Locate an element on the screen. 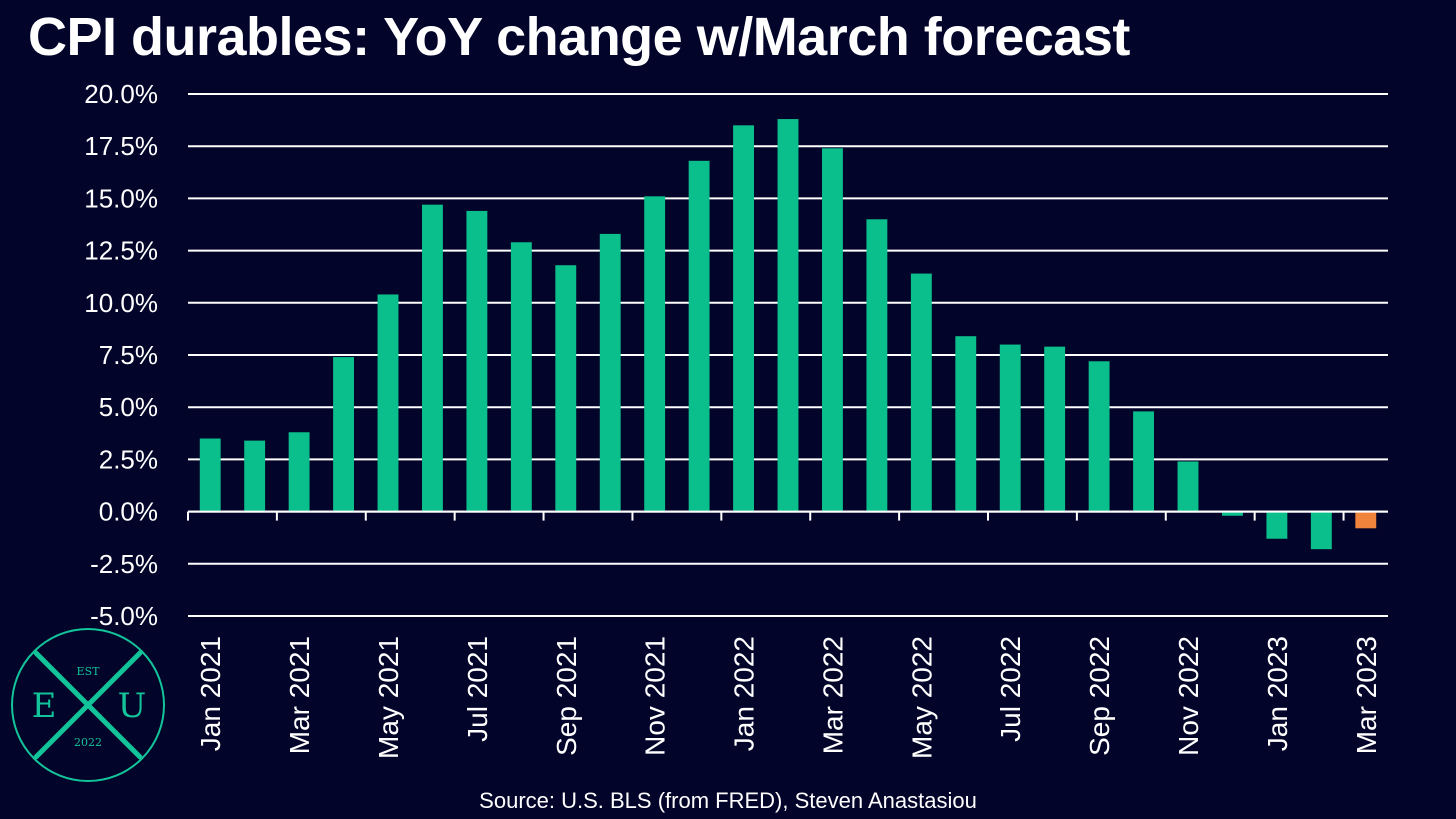 Image resolution: width=1456 pixels, height=819 pixels. exu-logo: EST E X U 2022 is located at coordinates (88, 705).